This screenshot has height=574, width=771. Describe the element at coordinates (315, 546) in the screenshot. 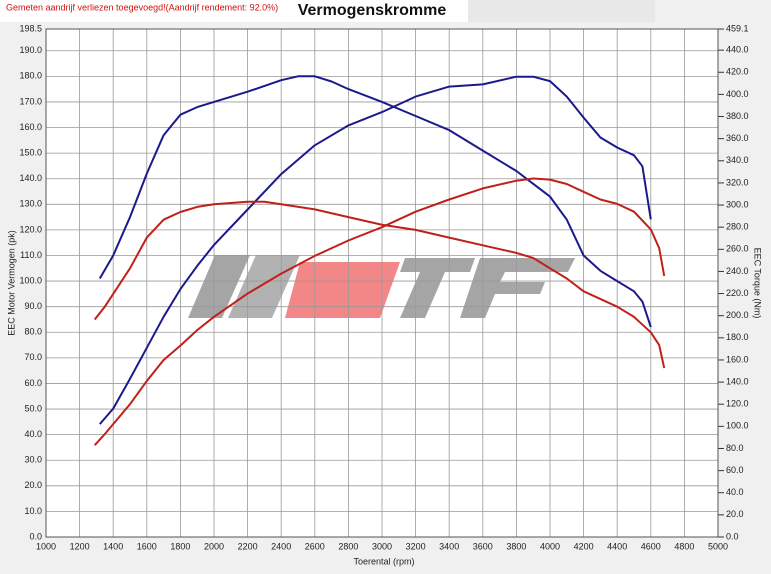

I see `x-tick-label: 2600` at that location.